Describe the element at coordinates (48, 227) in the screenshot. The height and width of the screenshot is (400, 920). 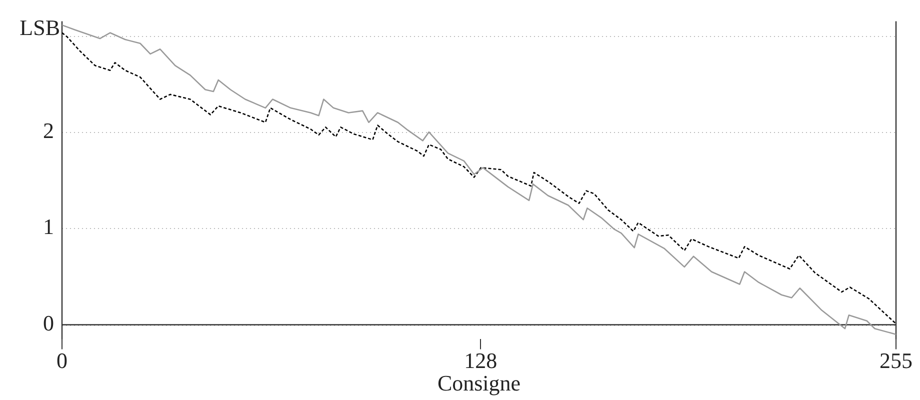
I see `y-tick-label: 1` at that location.